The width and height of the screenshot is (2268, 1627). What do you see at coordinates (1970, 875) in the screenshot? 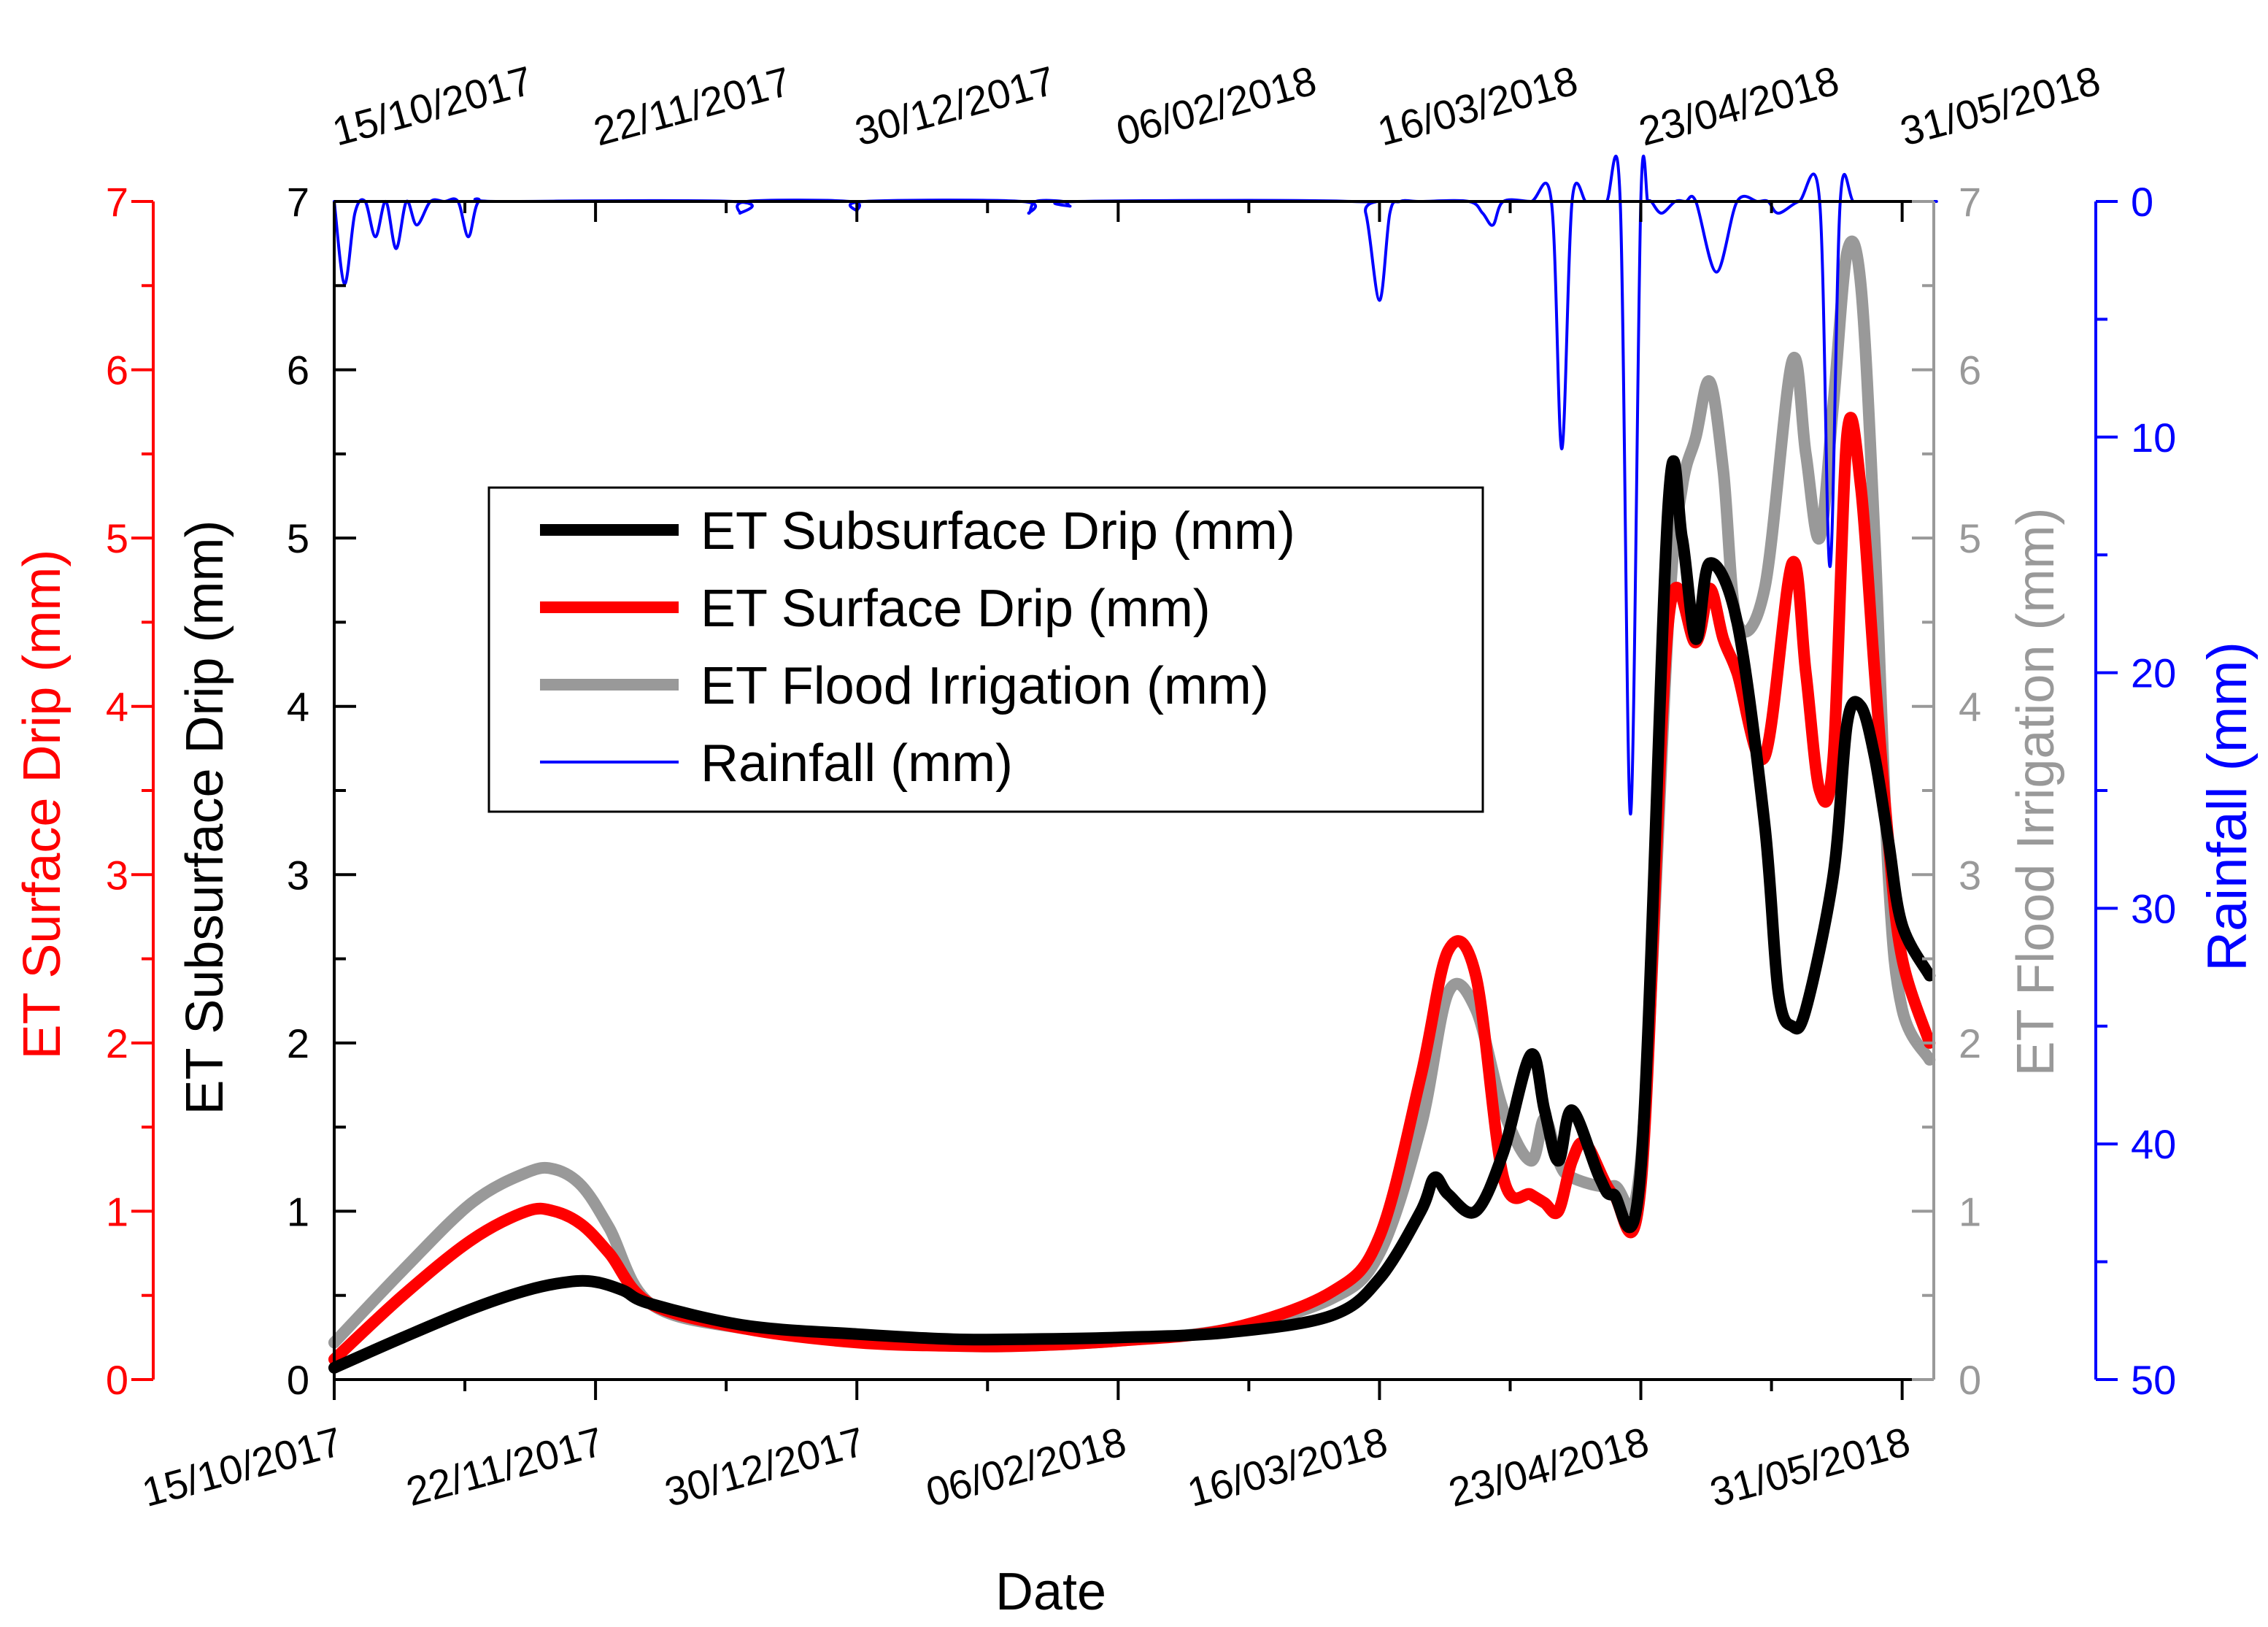
I see `flood_irrigation-tick-label: 3` at bounding box center [1970, 875].